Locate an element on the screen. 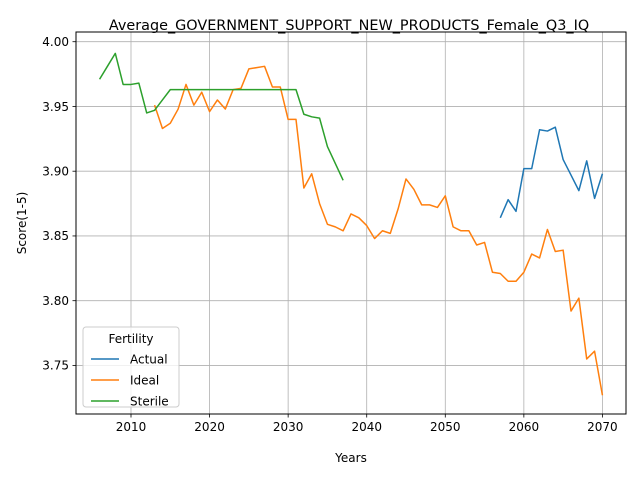 The height and width of the screenshot is (480, 640). x-axis-label: Years is located at coordinates (350, 458).